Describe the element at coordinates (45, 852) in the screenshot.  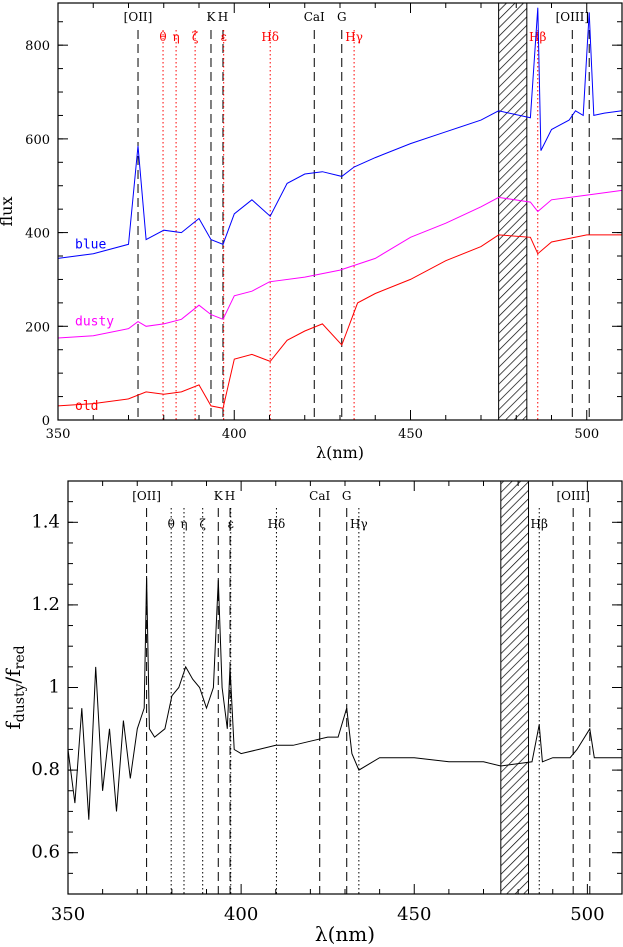
I see `y-tick-label: 0.6` at that location.